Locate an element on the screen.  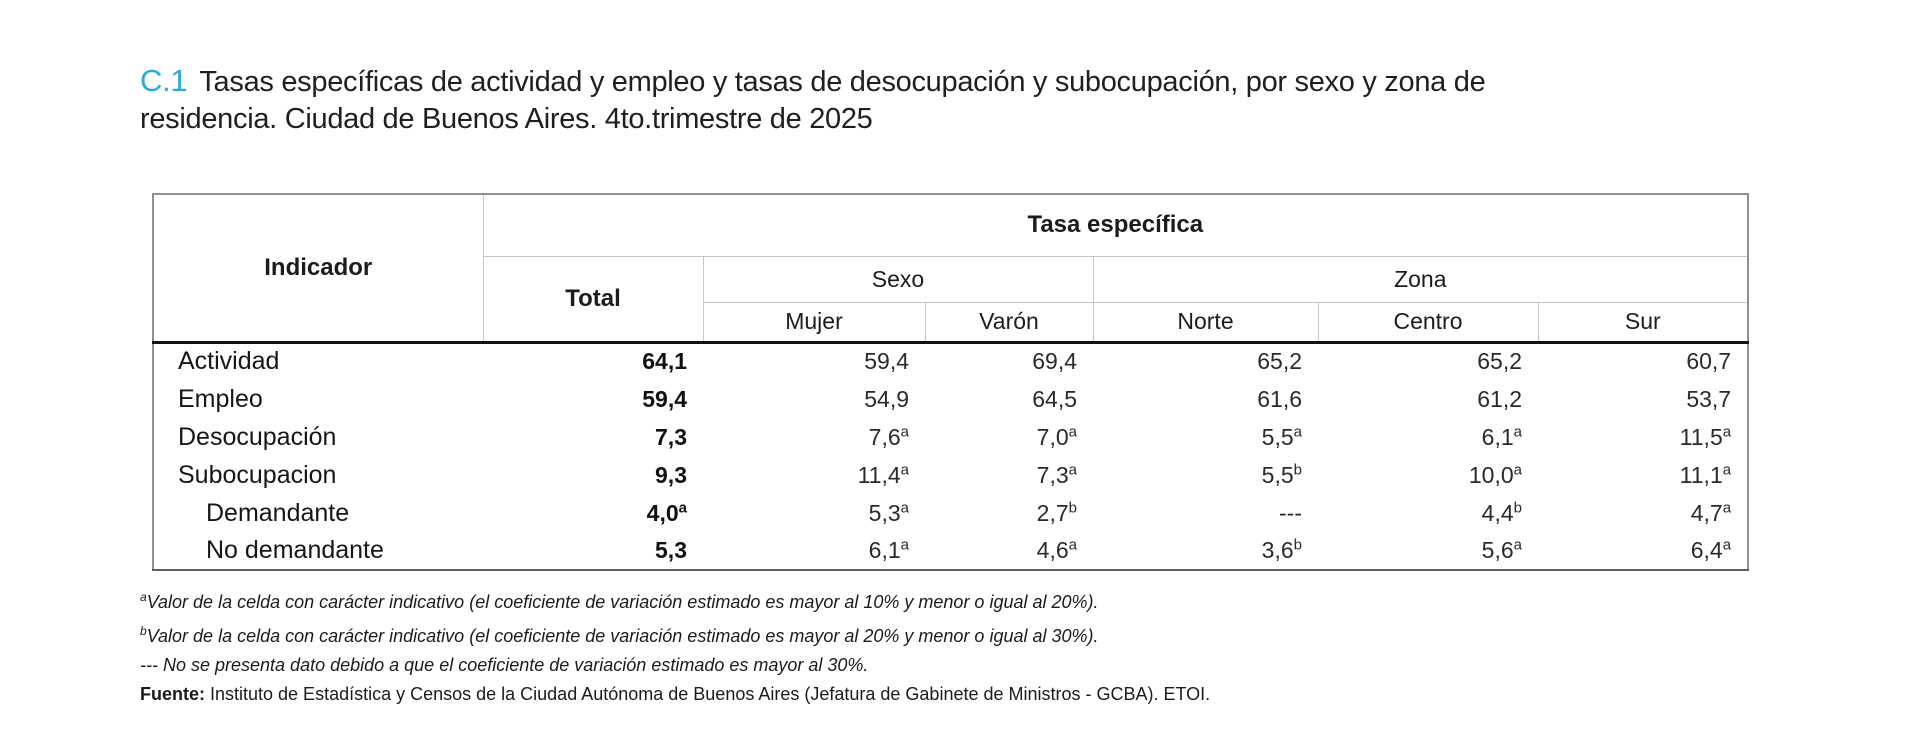
row-label: No demandante is located at coordinates (295, 550).